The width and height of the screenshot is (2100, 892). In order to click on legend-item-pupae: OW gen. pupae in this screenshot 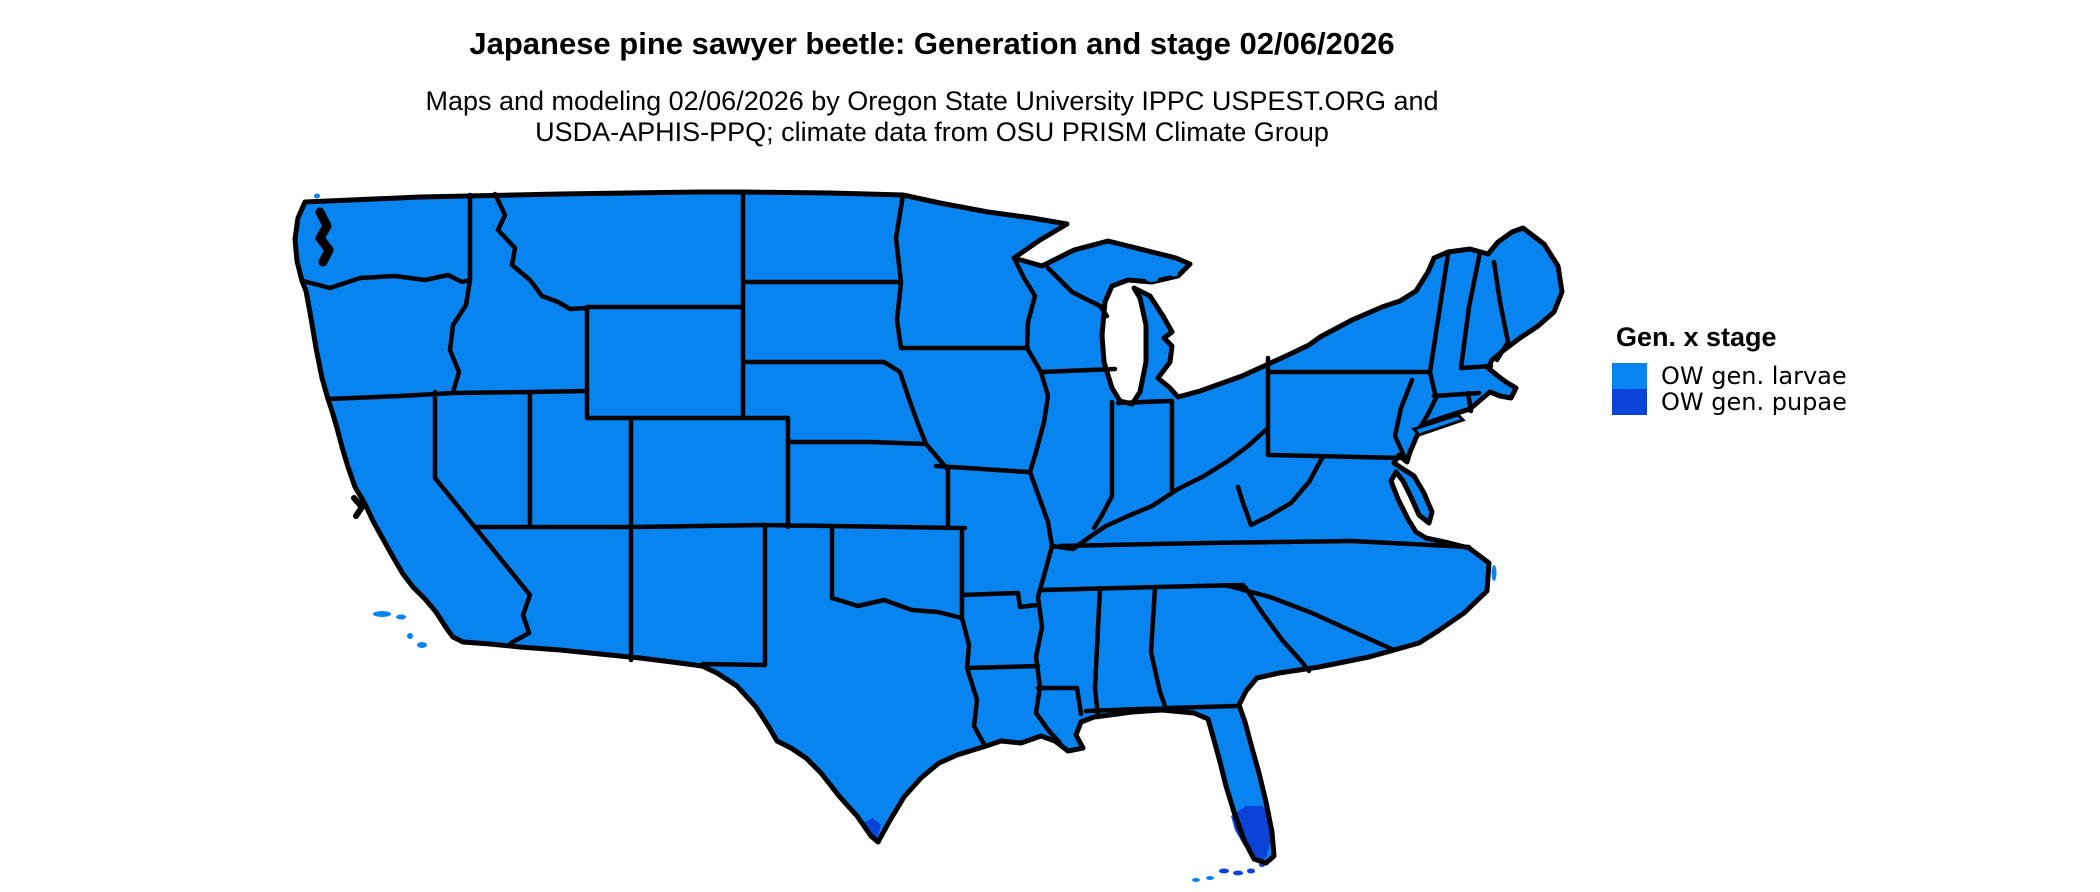, I will do `click(1822, 402)`.